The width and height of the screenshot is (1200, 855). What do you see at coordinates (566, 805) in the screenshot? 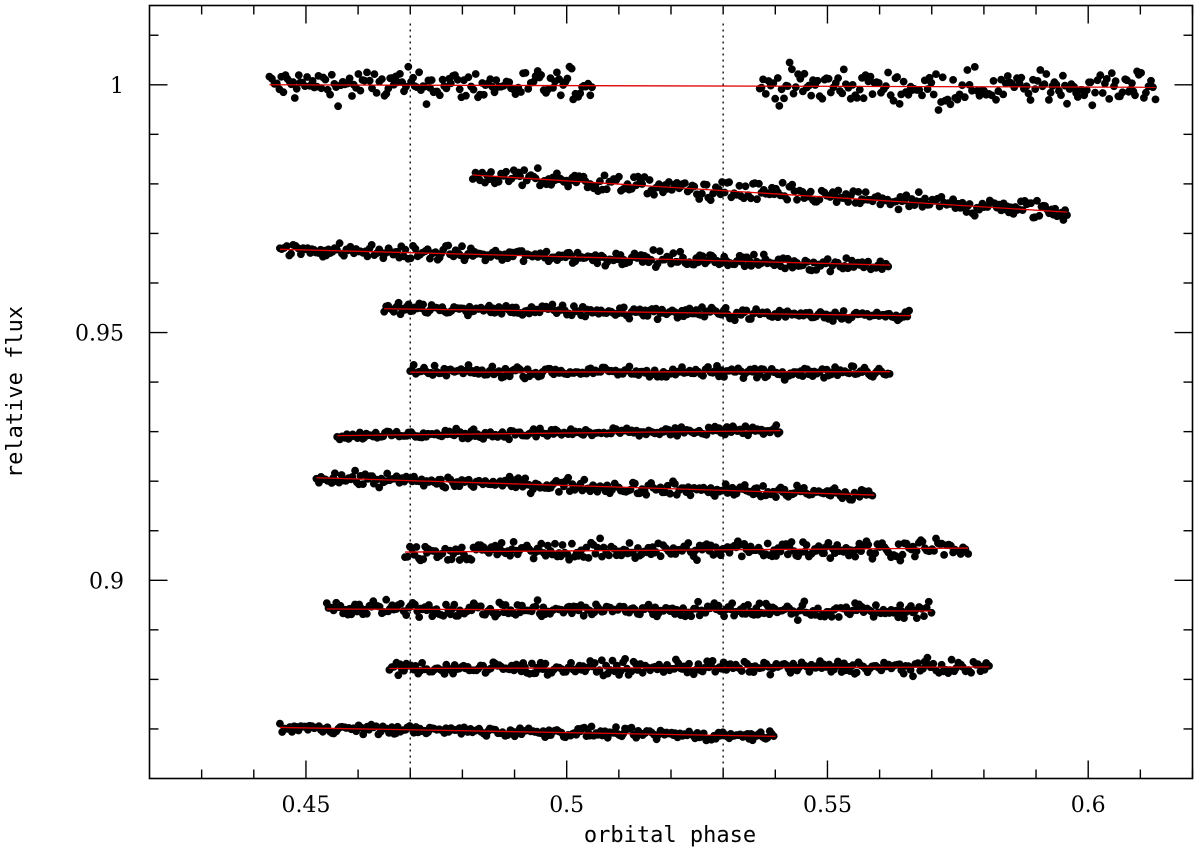
I see `x-tick-label: 0.5` at bounding box center [566, 805].